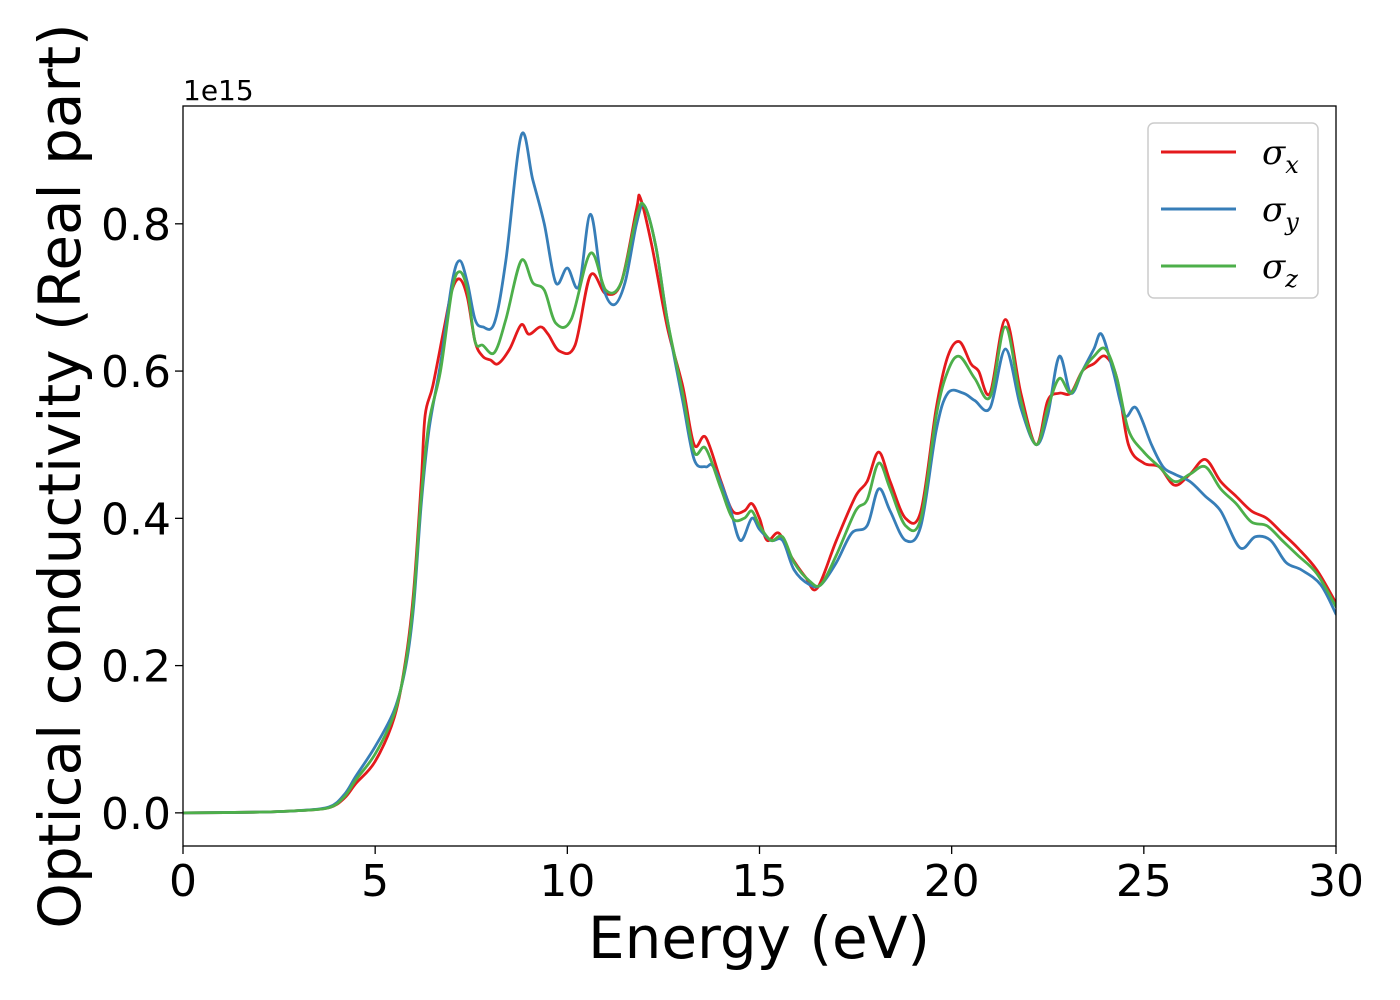 The image size is (1400, 1000). Describe the element at coordinates (60, 475) in the screenshot. I see `y-axis-title: Optical conductivity (Real part)` at that location.